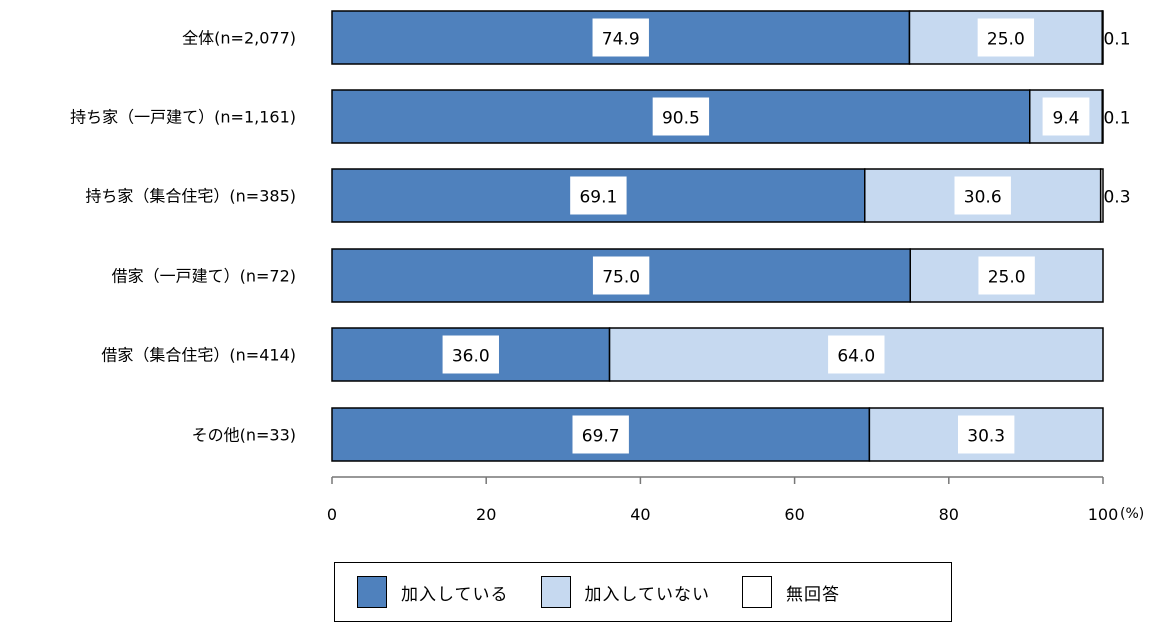 Image resolution: width=1152 pixels, height=622 pixels. What do you see at coordinates (856, 357) in the screenshot?
I see `data-label-not-joined: 64.0` at bounding box center [856, 357].